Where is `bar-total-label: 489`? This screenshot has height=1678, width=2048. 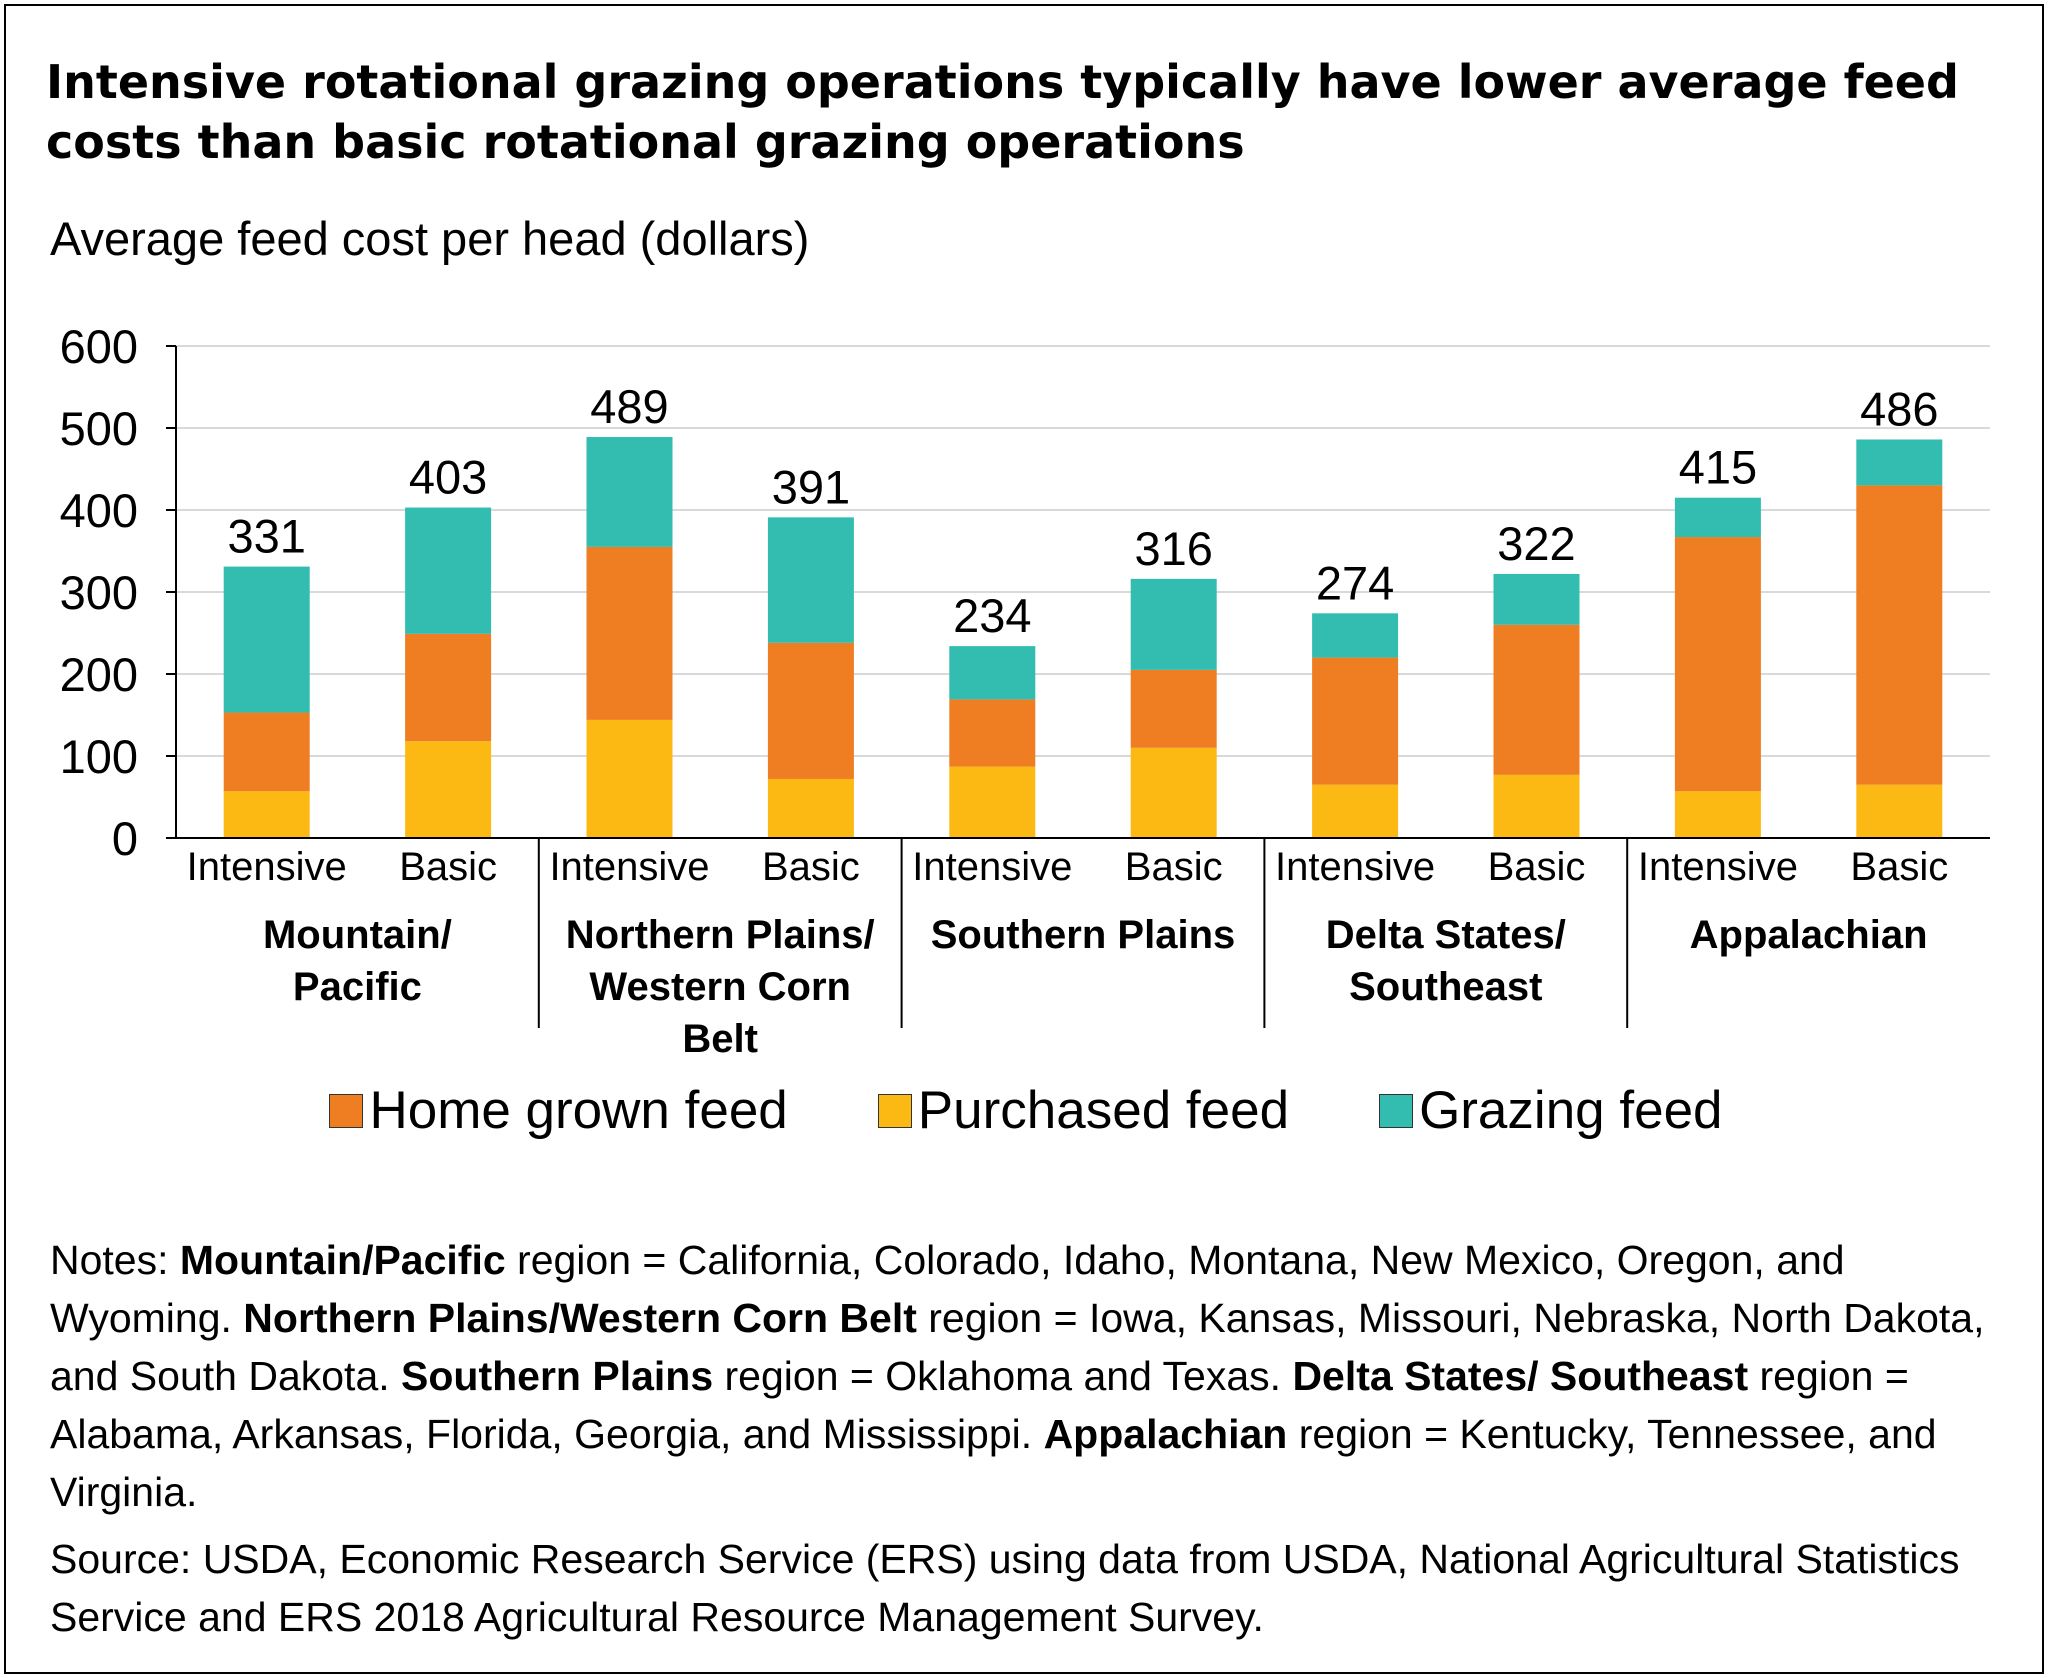
bar-total-label: 489 is located at coordinates (629, 406).